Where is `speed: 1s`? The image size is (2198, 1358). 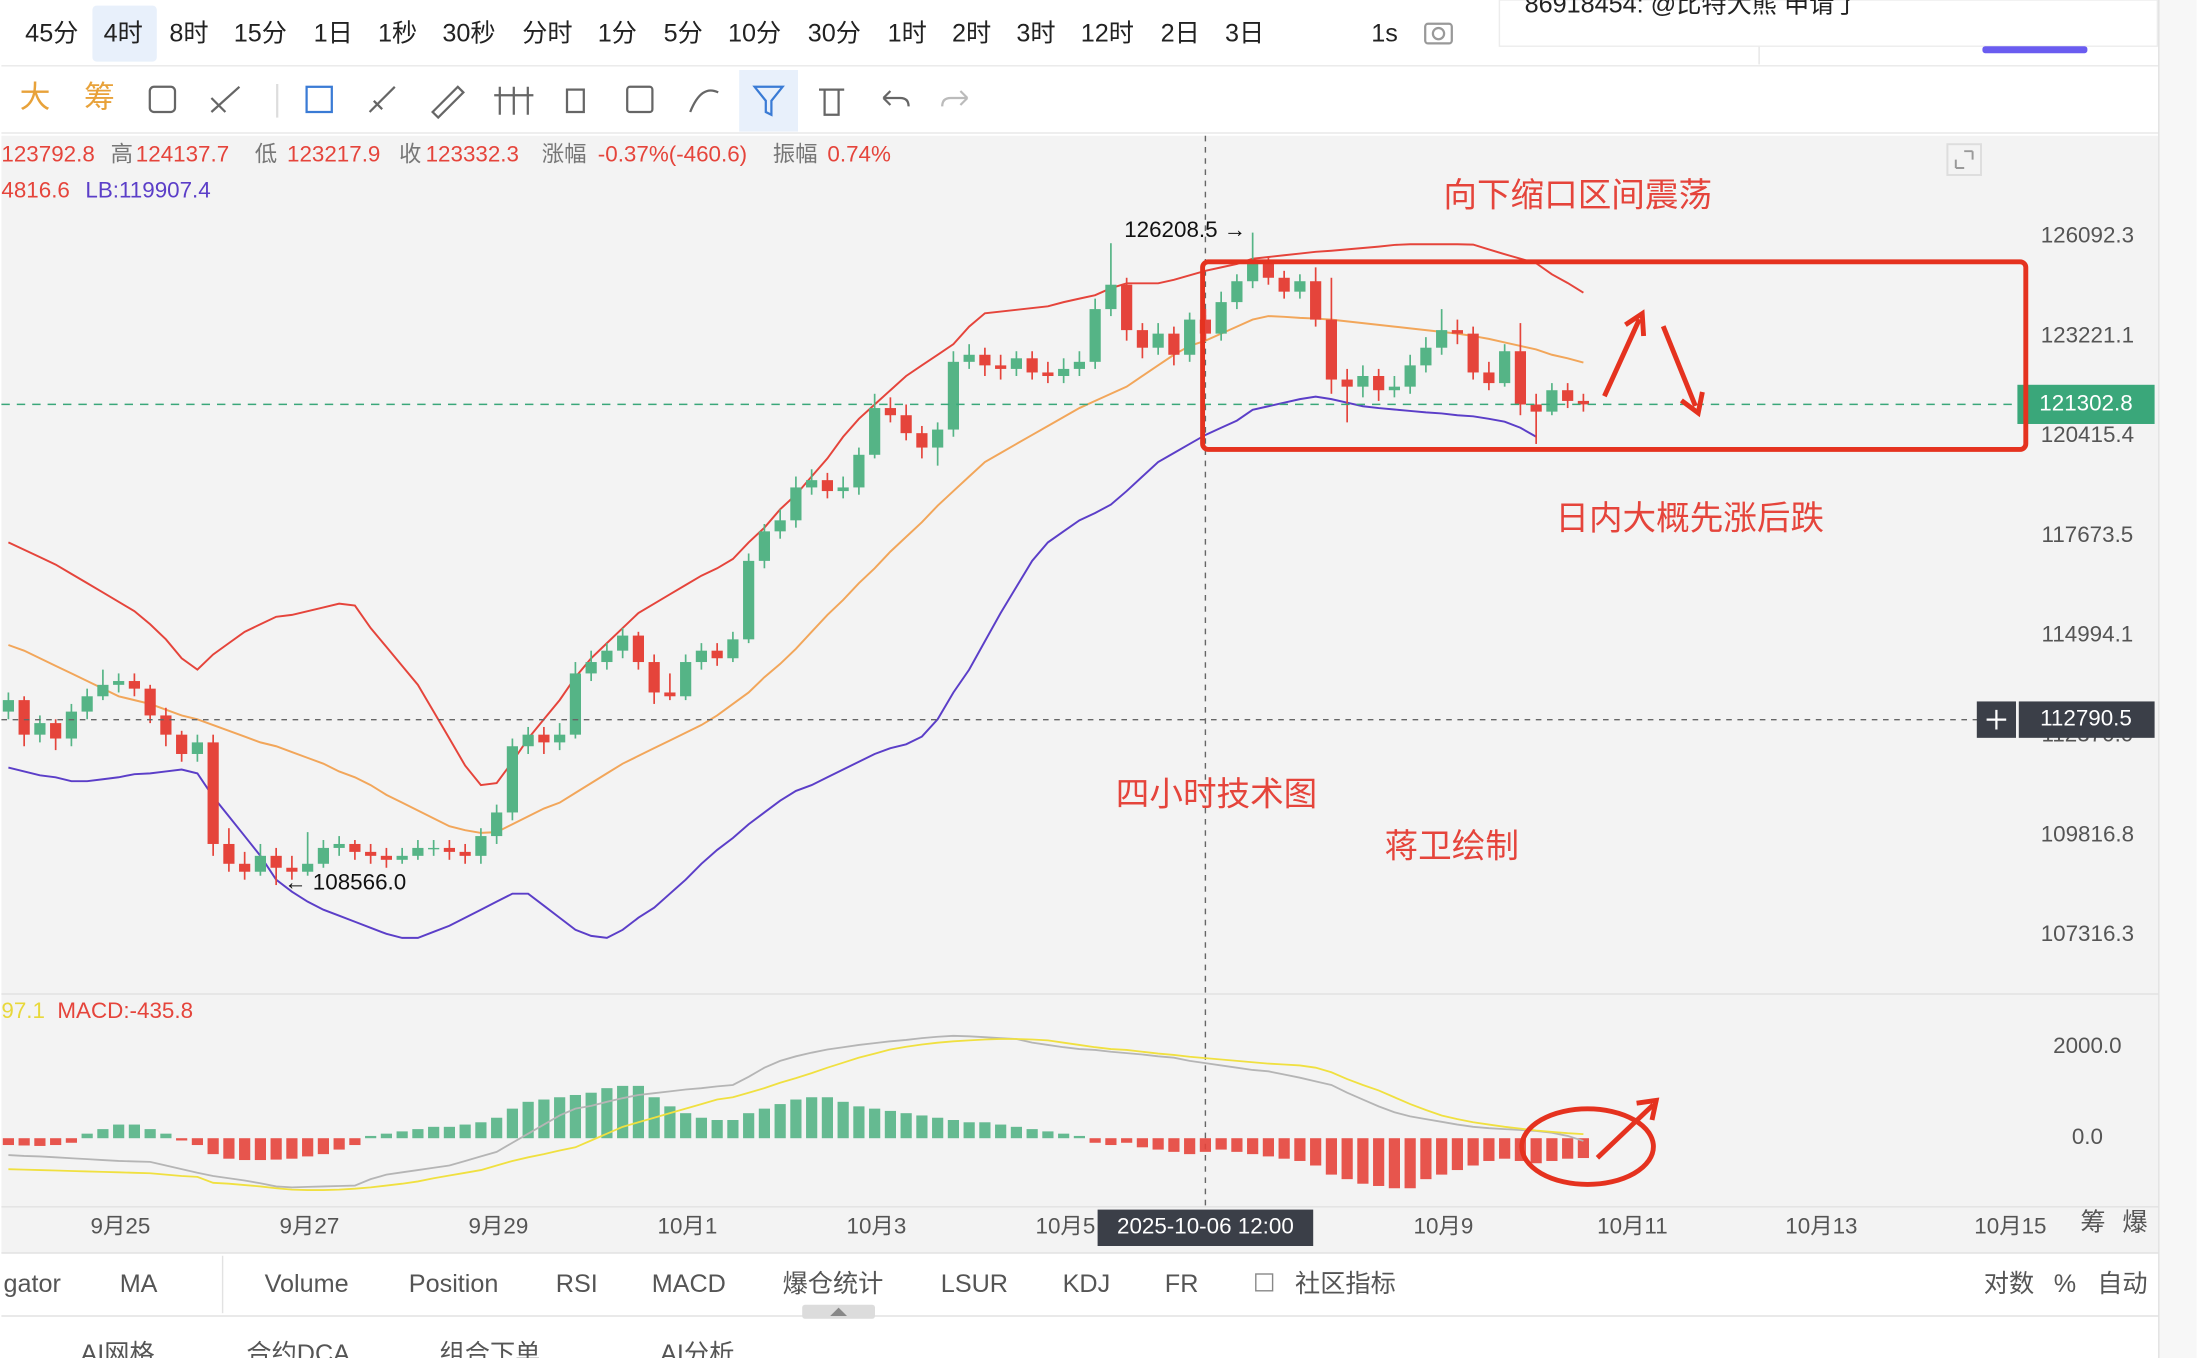
speed: 1s is located at coordinates (1384, 34).